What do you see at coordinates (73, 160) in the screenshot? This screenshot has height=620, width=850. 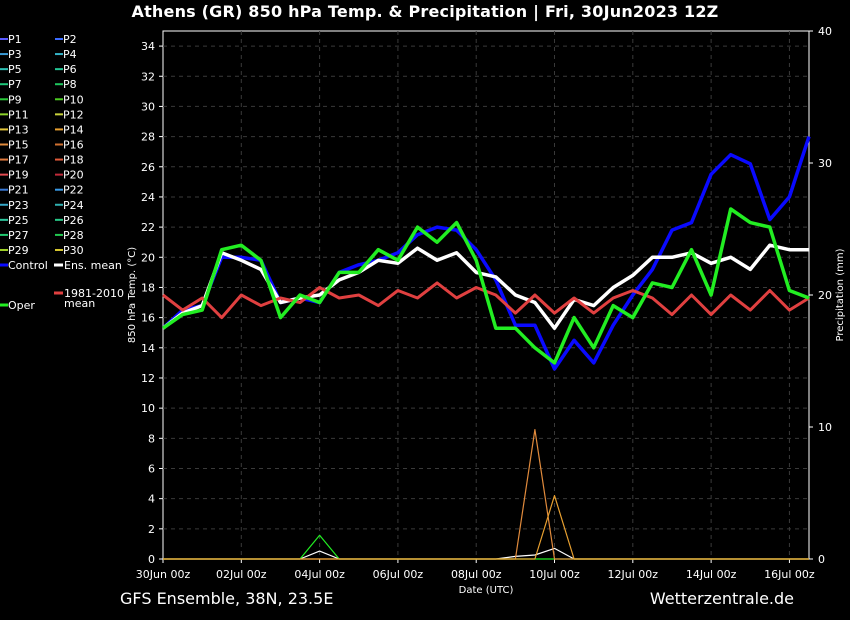 I see `legend-label: P18` at bounding box center [73, 160].